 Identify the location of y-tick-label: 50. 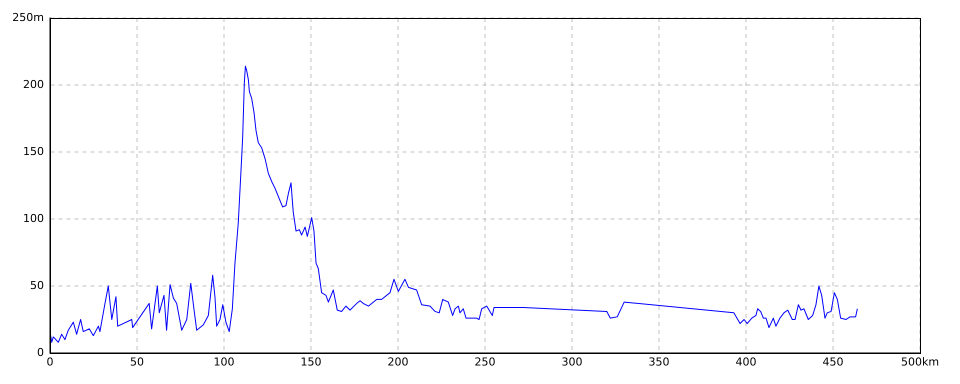
(37, 285).